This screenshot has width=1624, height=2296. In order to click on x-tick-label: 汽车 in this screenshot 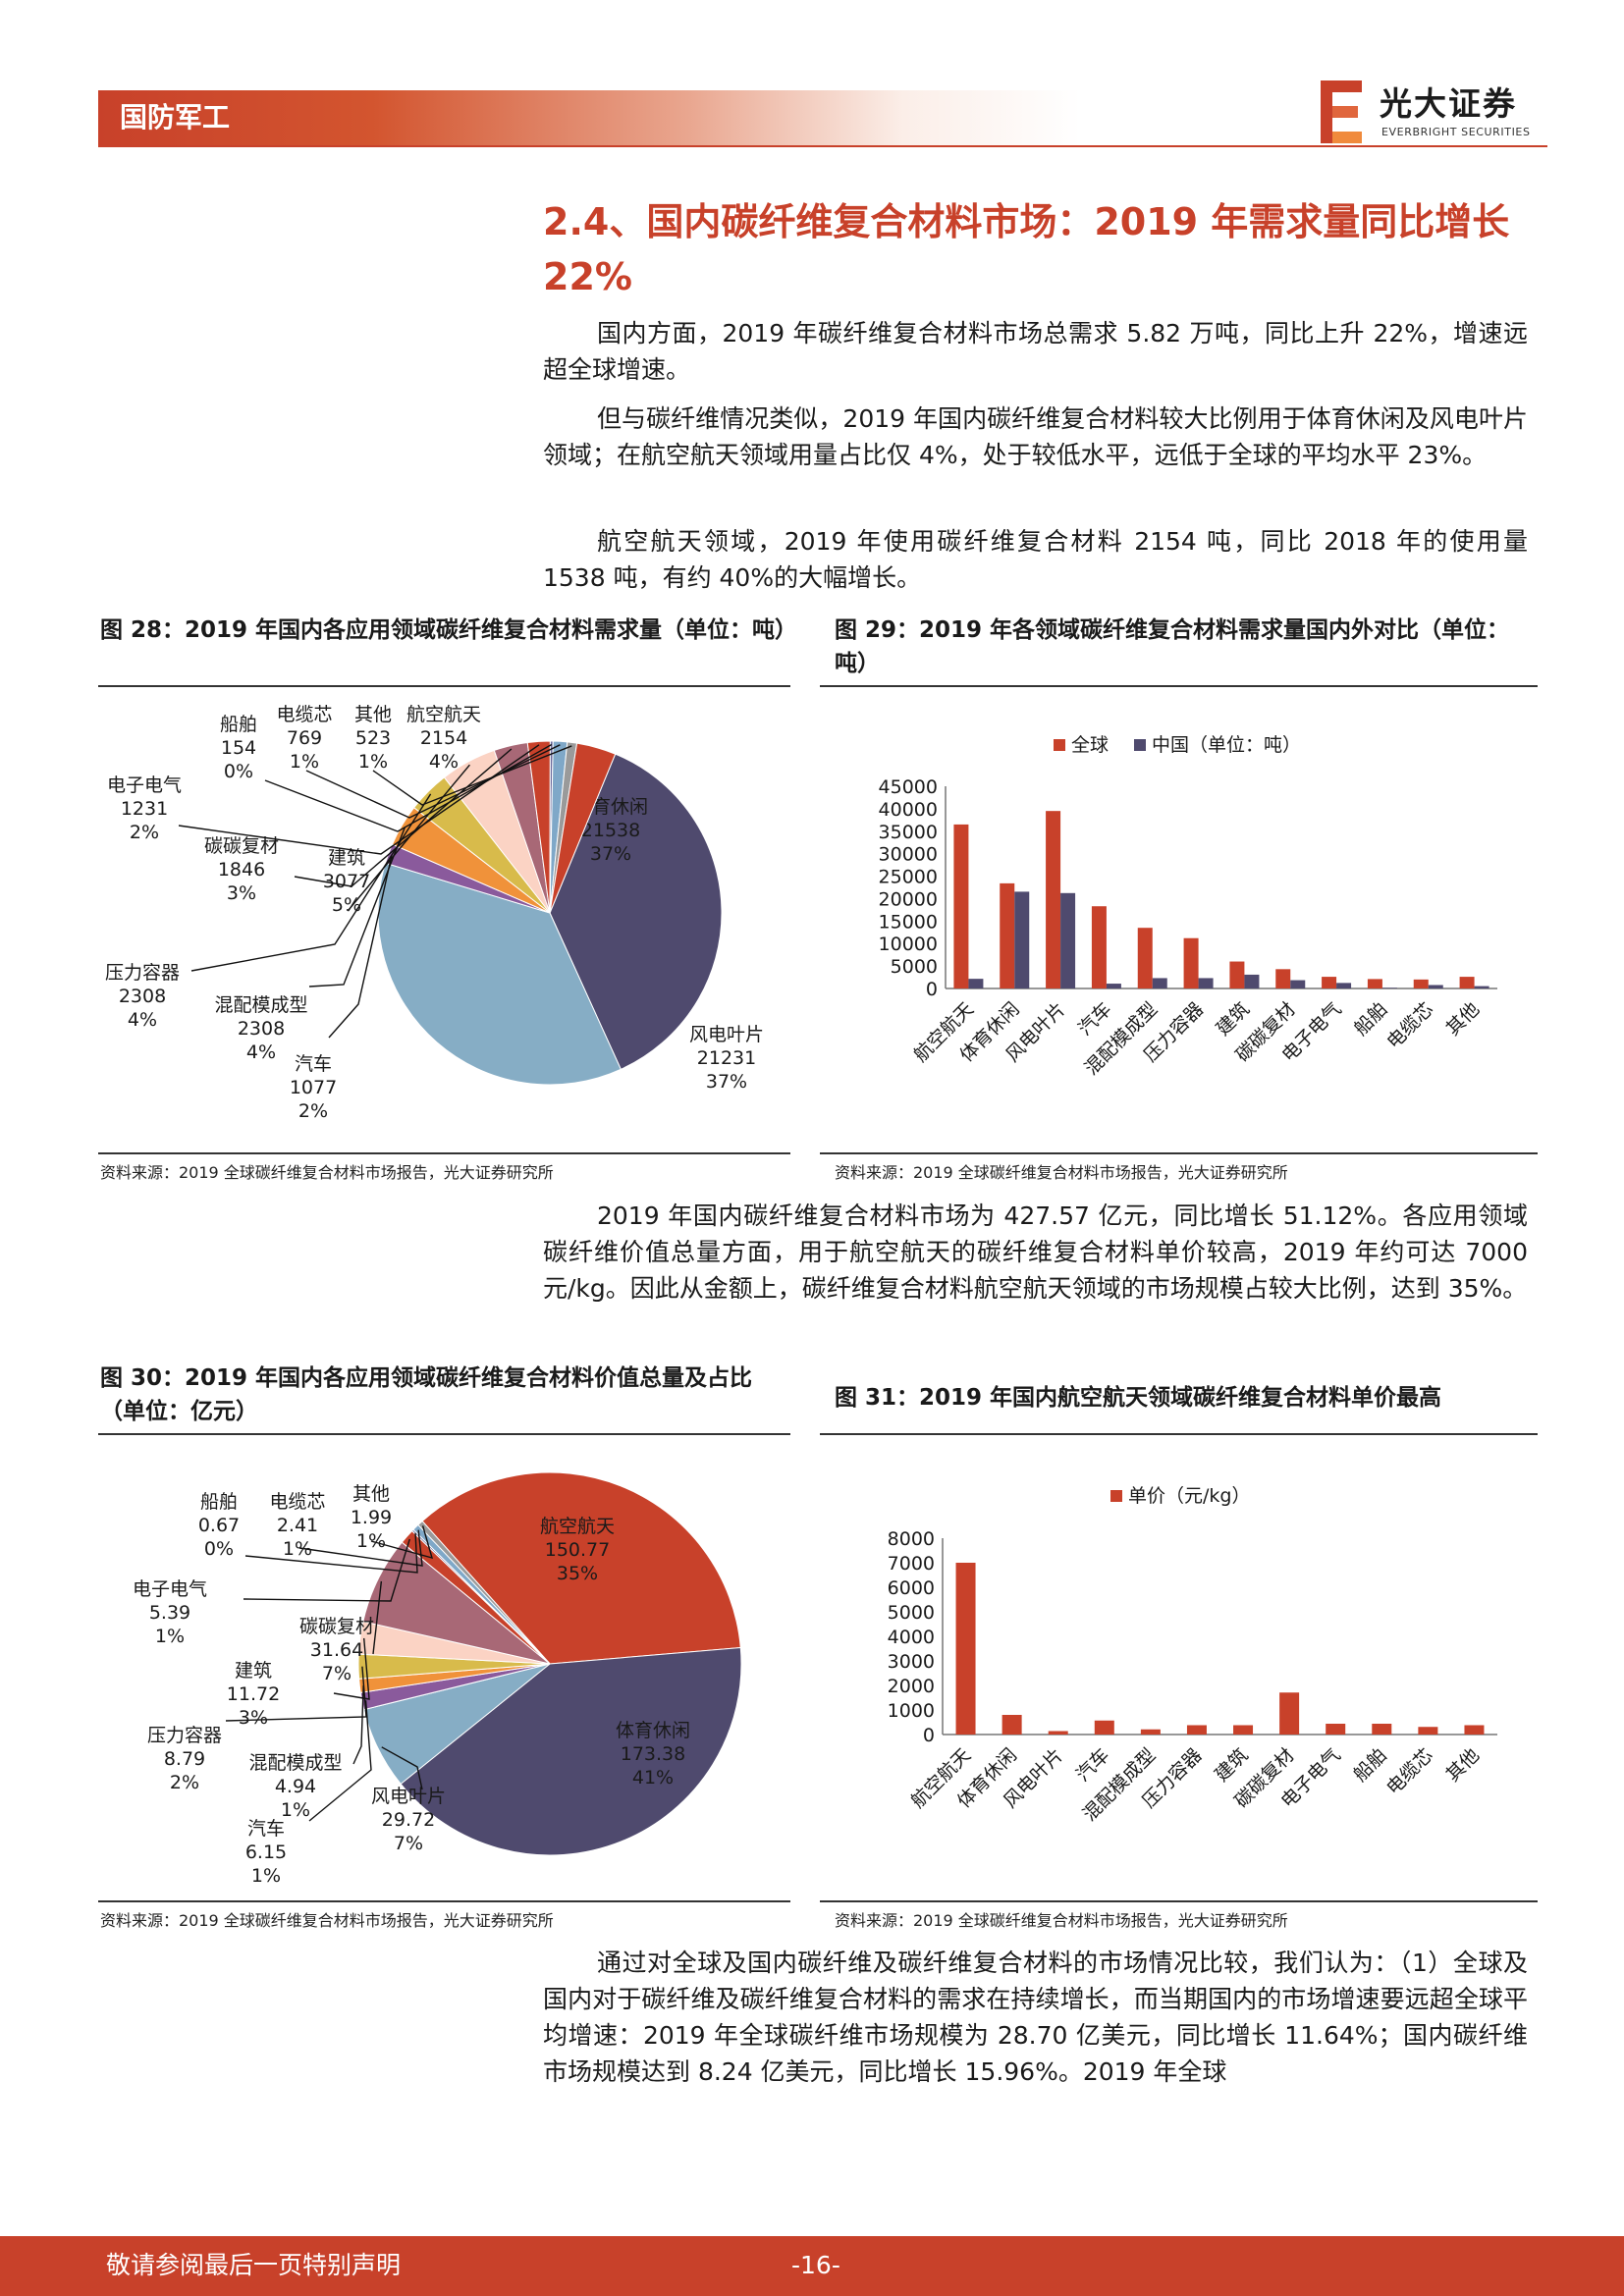, I will do `click(1092, 1765)`.